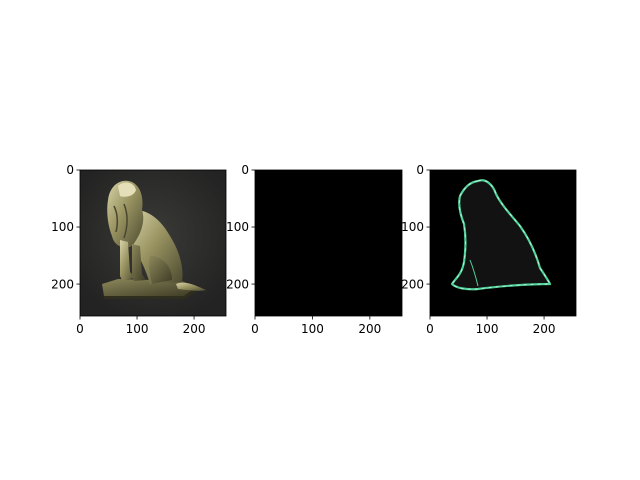  Describe the element at coordinates (154, 239) in the screenshot. I see `lion-statue` at that location.